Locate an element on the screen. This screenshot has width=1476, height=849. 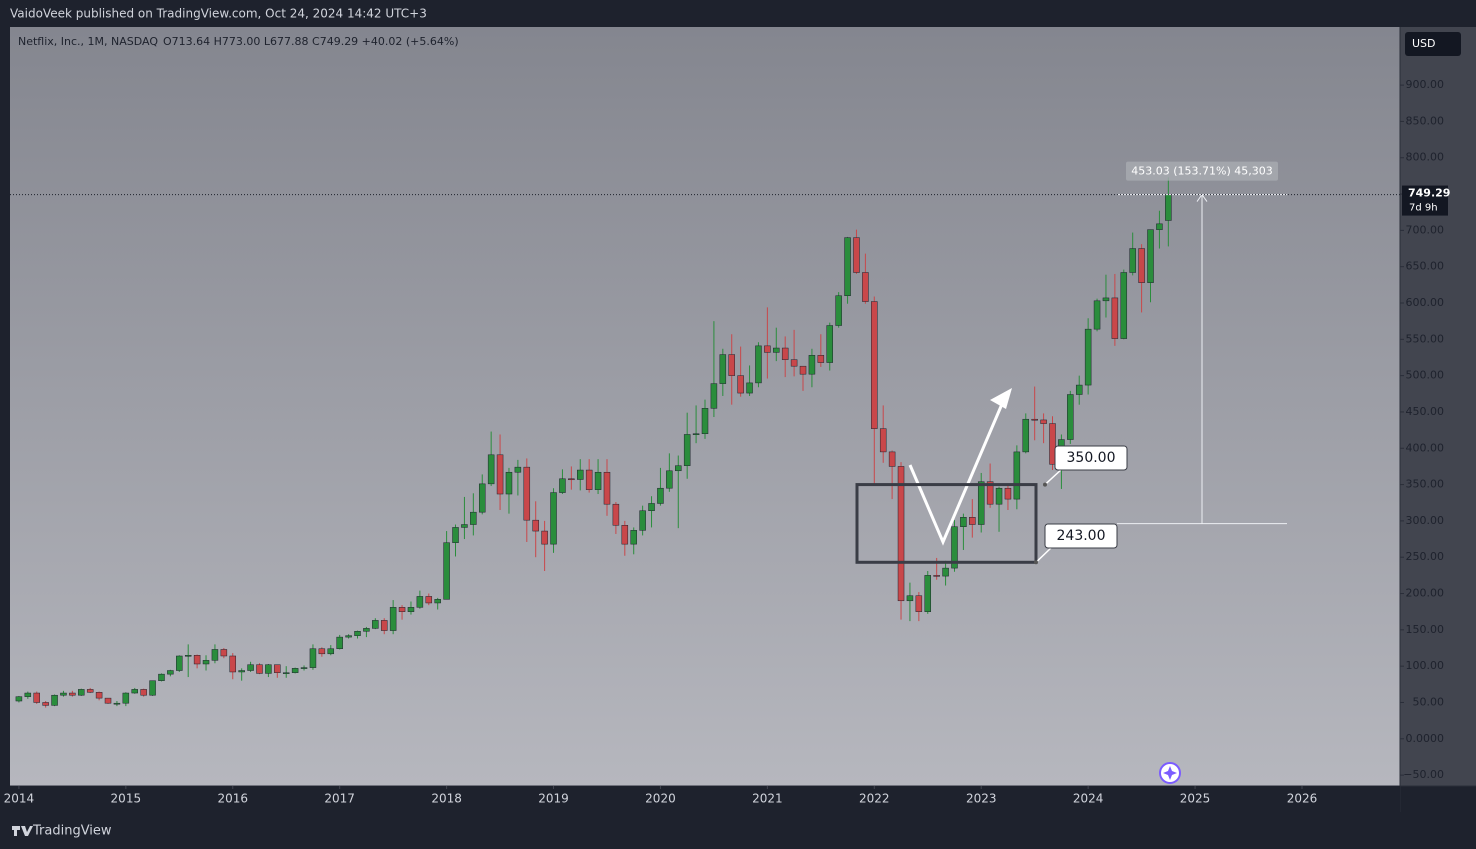
measure-label-bg is located at coordinates (1202, 171).